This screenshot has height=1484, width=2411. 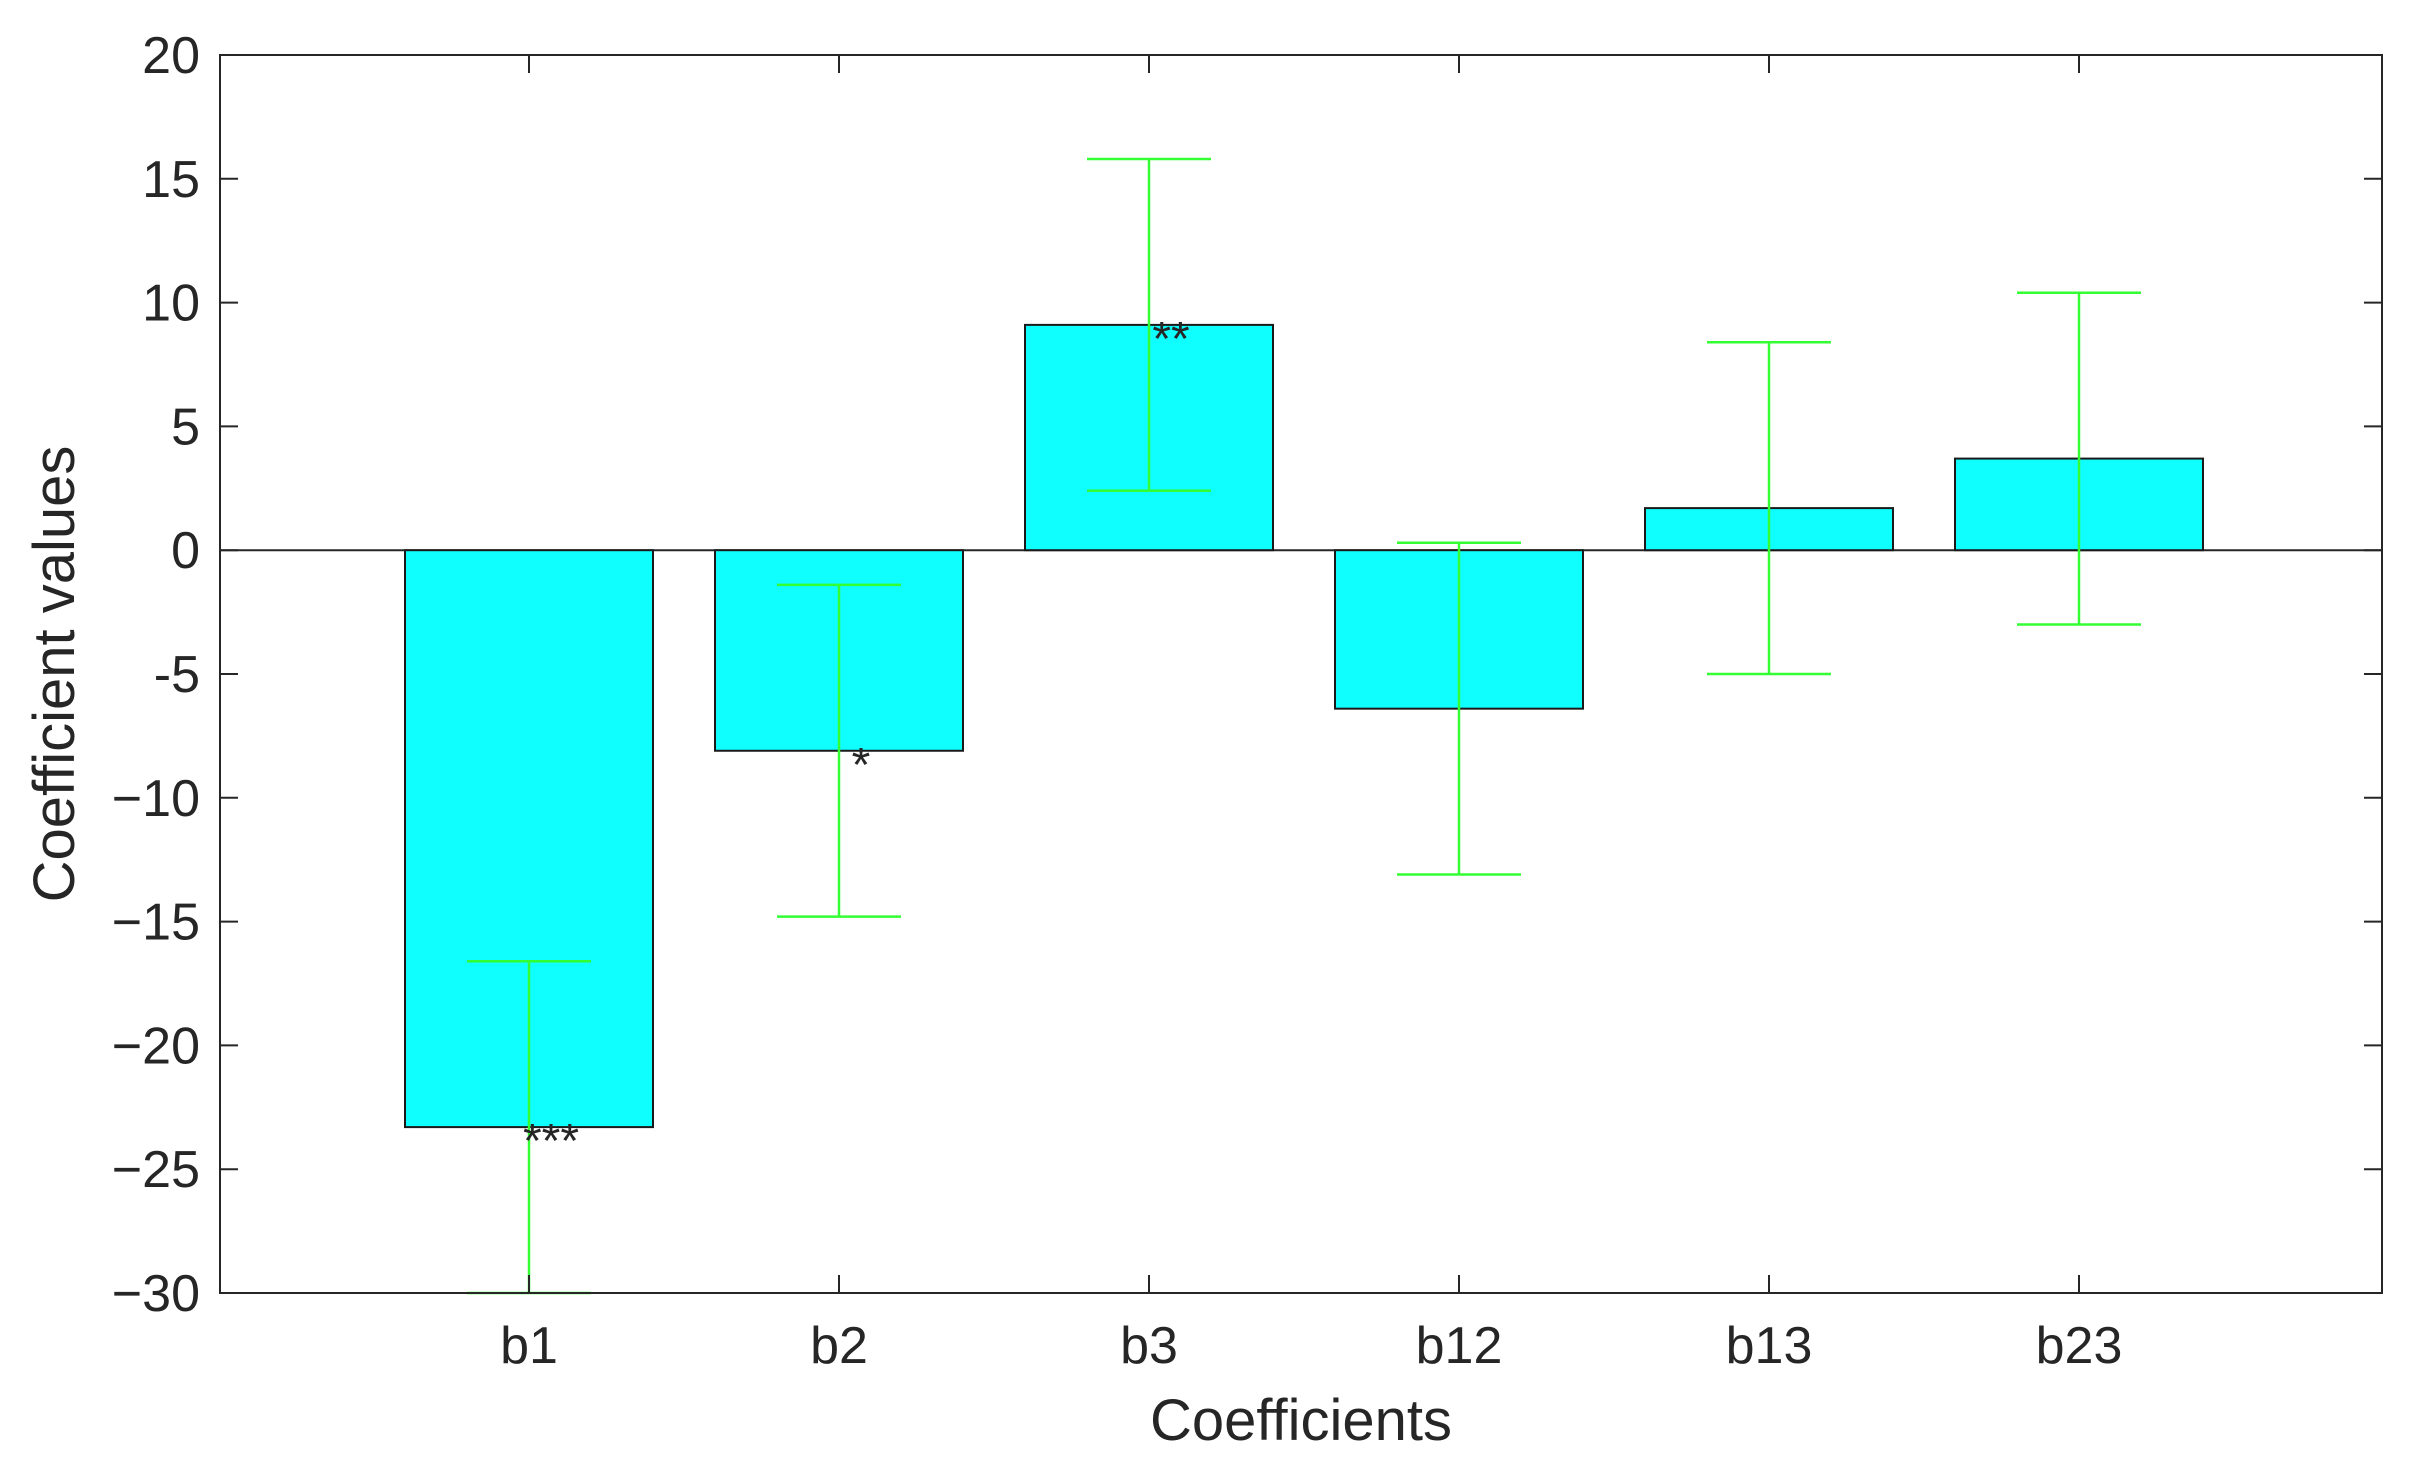 What do you see at coordinates (1459, 1346) in the screenshot?
I see `x-tick-label-b12: b12` at bounding box center [1459, 1346].